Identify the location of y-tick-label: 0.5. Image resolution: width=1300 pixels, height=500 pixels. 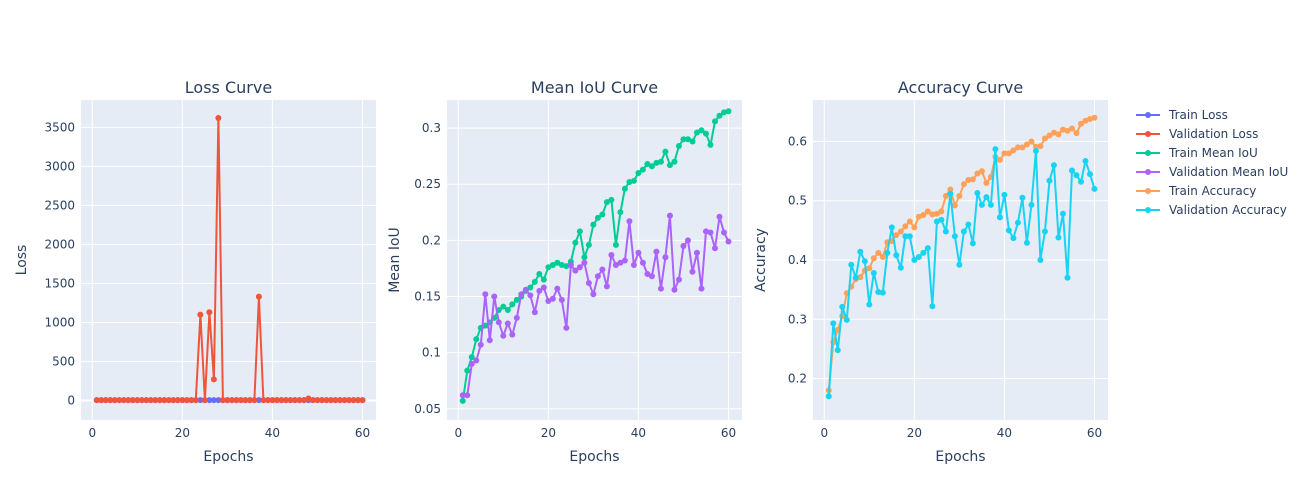
(797, 201).